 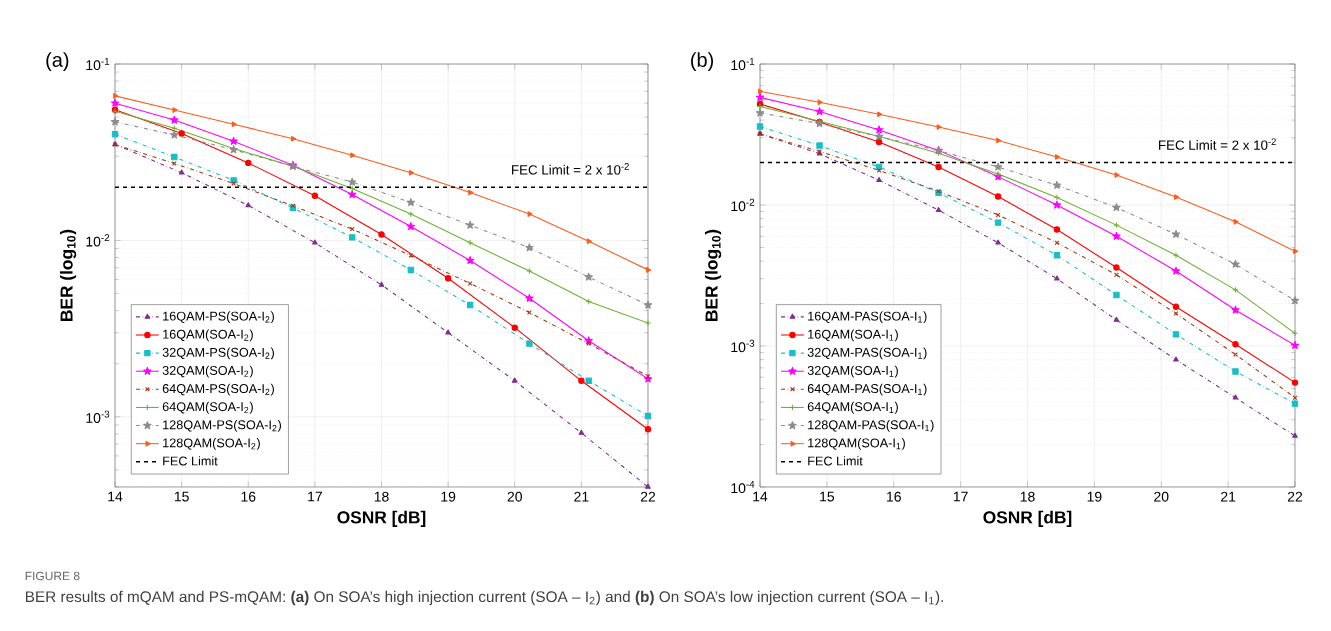 I want to click on legend-label: 128QAM(SOA-I$_{1}$), so click(x=856, y=444).